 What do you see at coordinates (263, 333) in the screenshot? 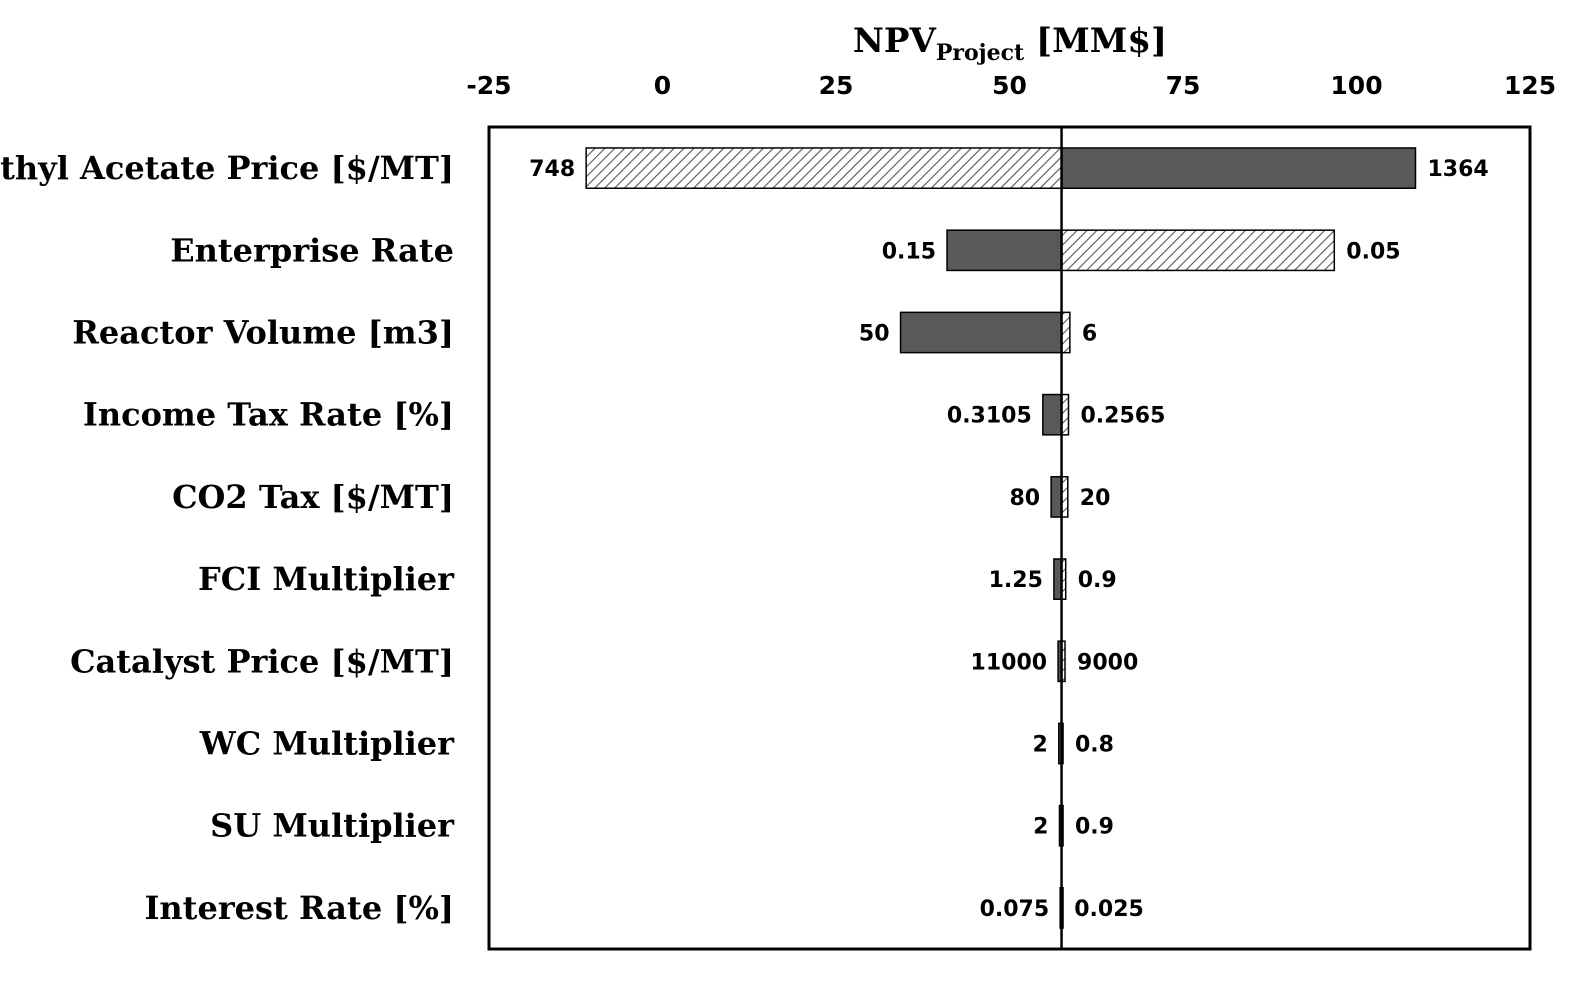
I see `category-label: Reactor Volume [m3]` at bounding box center [263, 333].